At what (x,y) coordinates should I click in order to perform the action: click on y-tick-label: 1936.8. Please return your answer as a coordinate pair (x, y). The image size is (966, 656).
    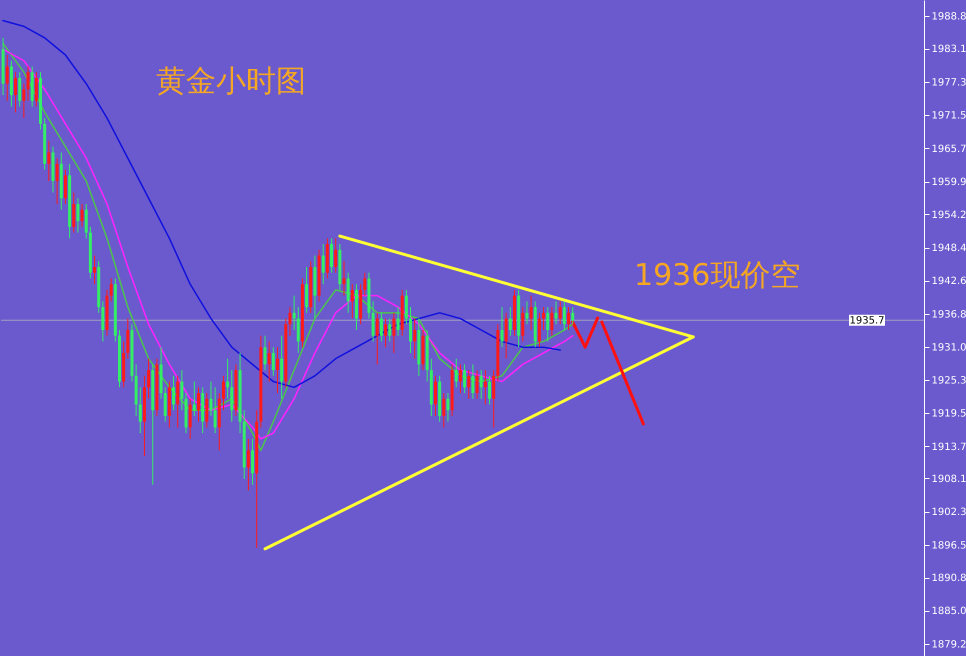
    Looking at the image, I should click on (949, 314).